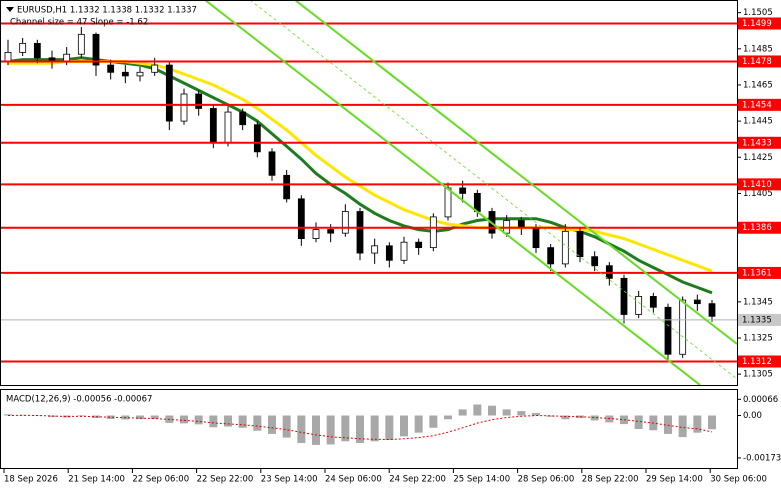 The width and height of the screenshot is (781, 489). What do you see at coordinates (758, 375) in the screenshot?
I see `y-tick-label: 1.1305` at bounding box center [758, 375].